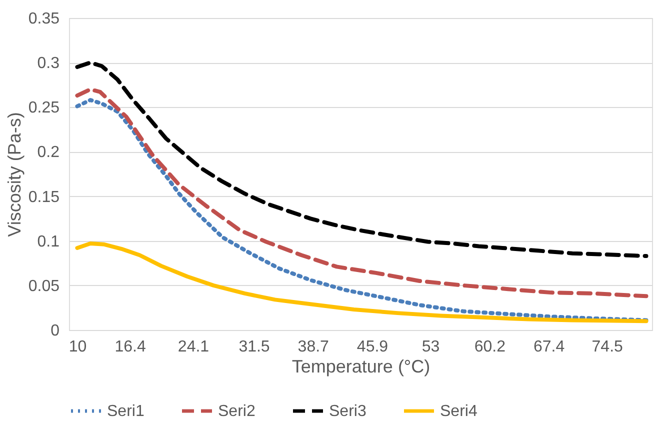 This screenshot has width=654, height=424. Describe the element at coordinates (44, 108) in the screenshot. I see `y-tick-label: 0.25` at that location.